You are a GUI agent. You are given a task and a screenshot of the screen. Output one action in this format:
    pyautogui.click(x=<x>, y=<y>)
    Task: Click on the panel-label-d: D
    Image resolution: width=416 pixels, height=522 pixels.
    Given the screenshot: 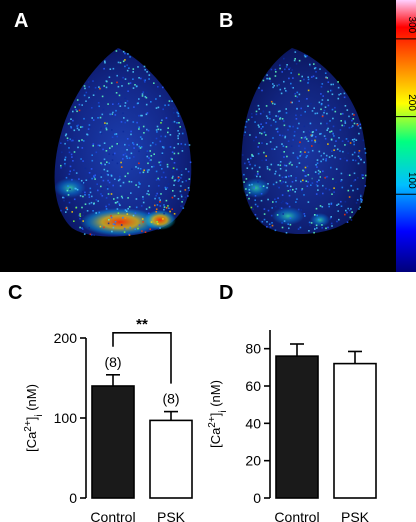 What is the action you would take?
    pyautogui.click(x=226, y=293)
    